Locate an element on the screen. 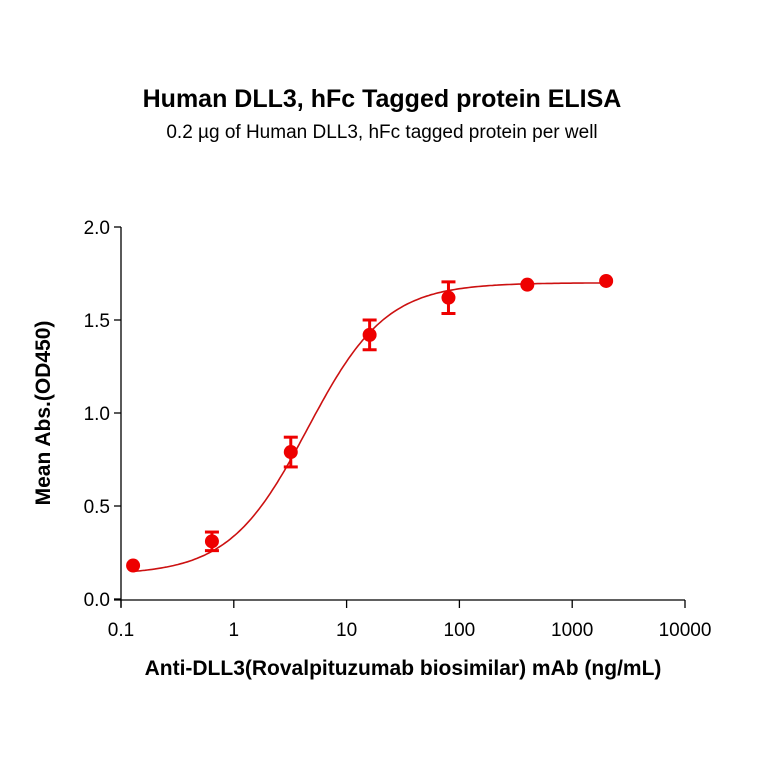 The width and height of the screenshot is (764, 764). x-tick-label: 10 is located at coordinates (346, 630).